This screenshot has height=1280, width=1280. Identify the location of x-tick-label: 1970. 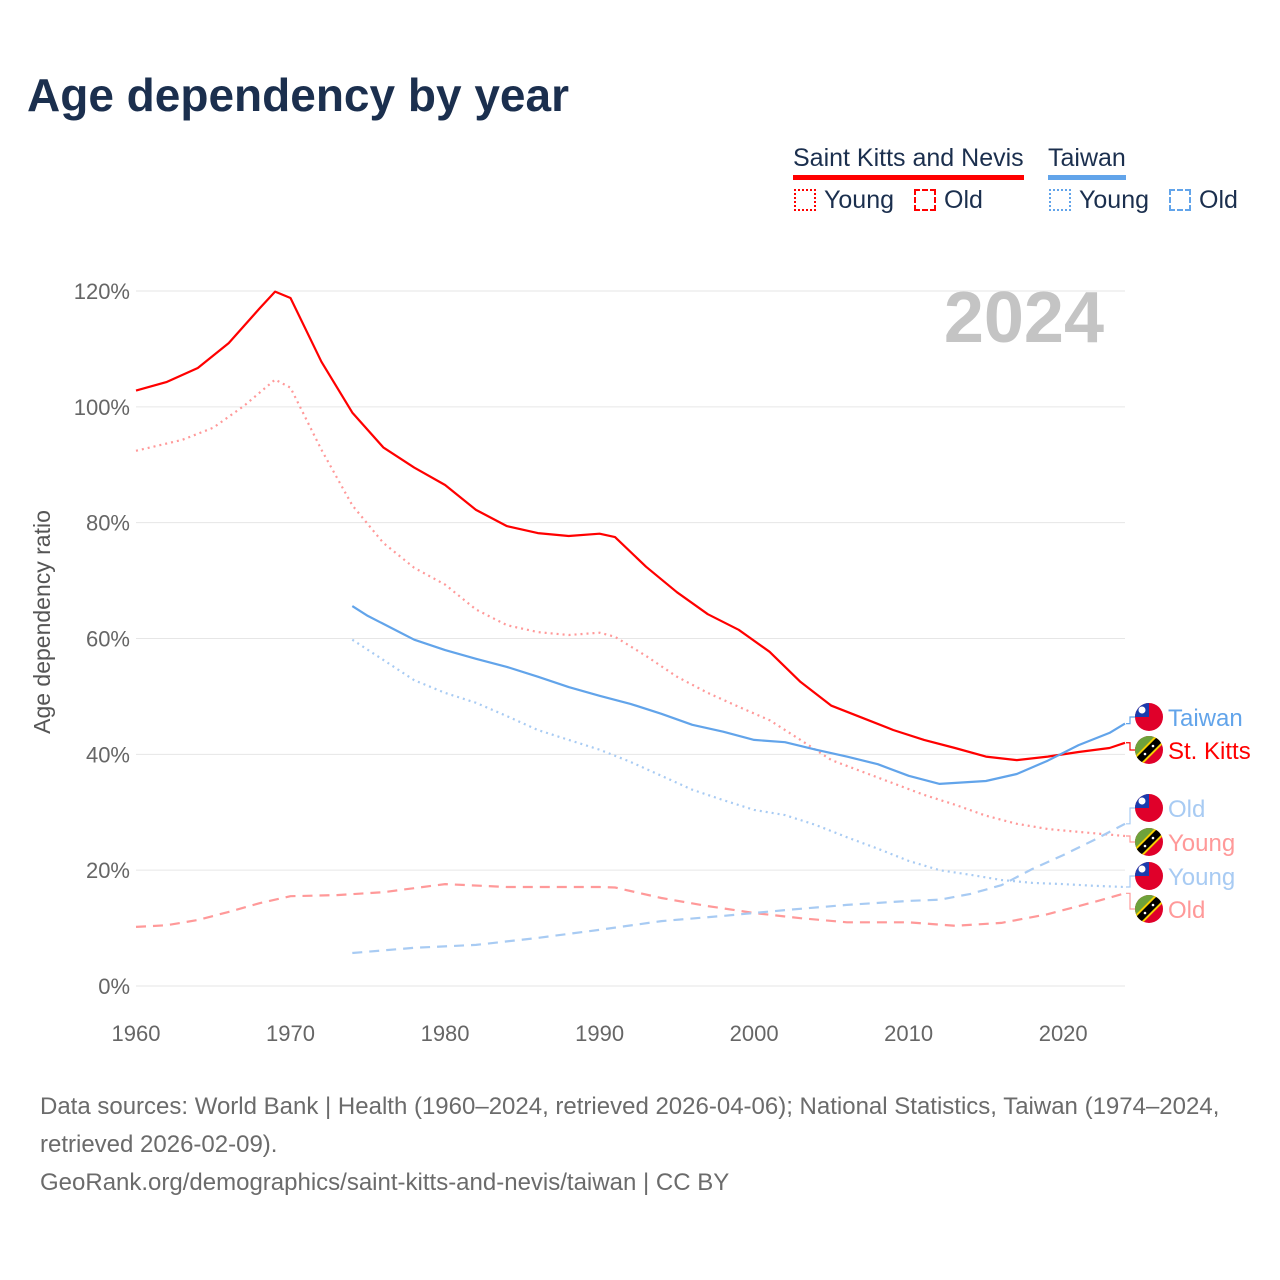
(290, 1033).